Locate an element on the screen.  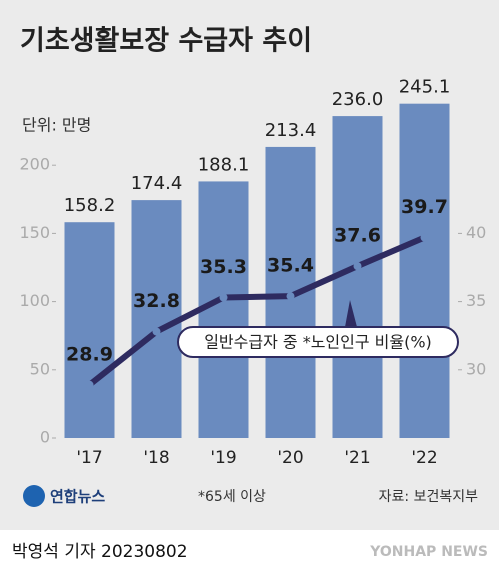
y-tick-label: 50 is located at coordinates (40, 368).